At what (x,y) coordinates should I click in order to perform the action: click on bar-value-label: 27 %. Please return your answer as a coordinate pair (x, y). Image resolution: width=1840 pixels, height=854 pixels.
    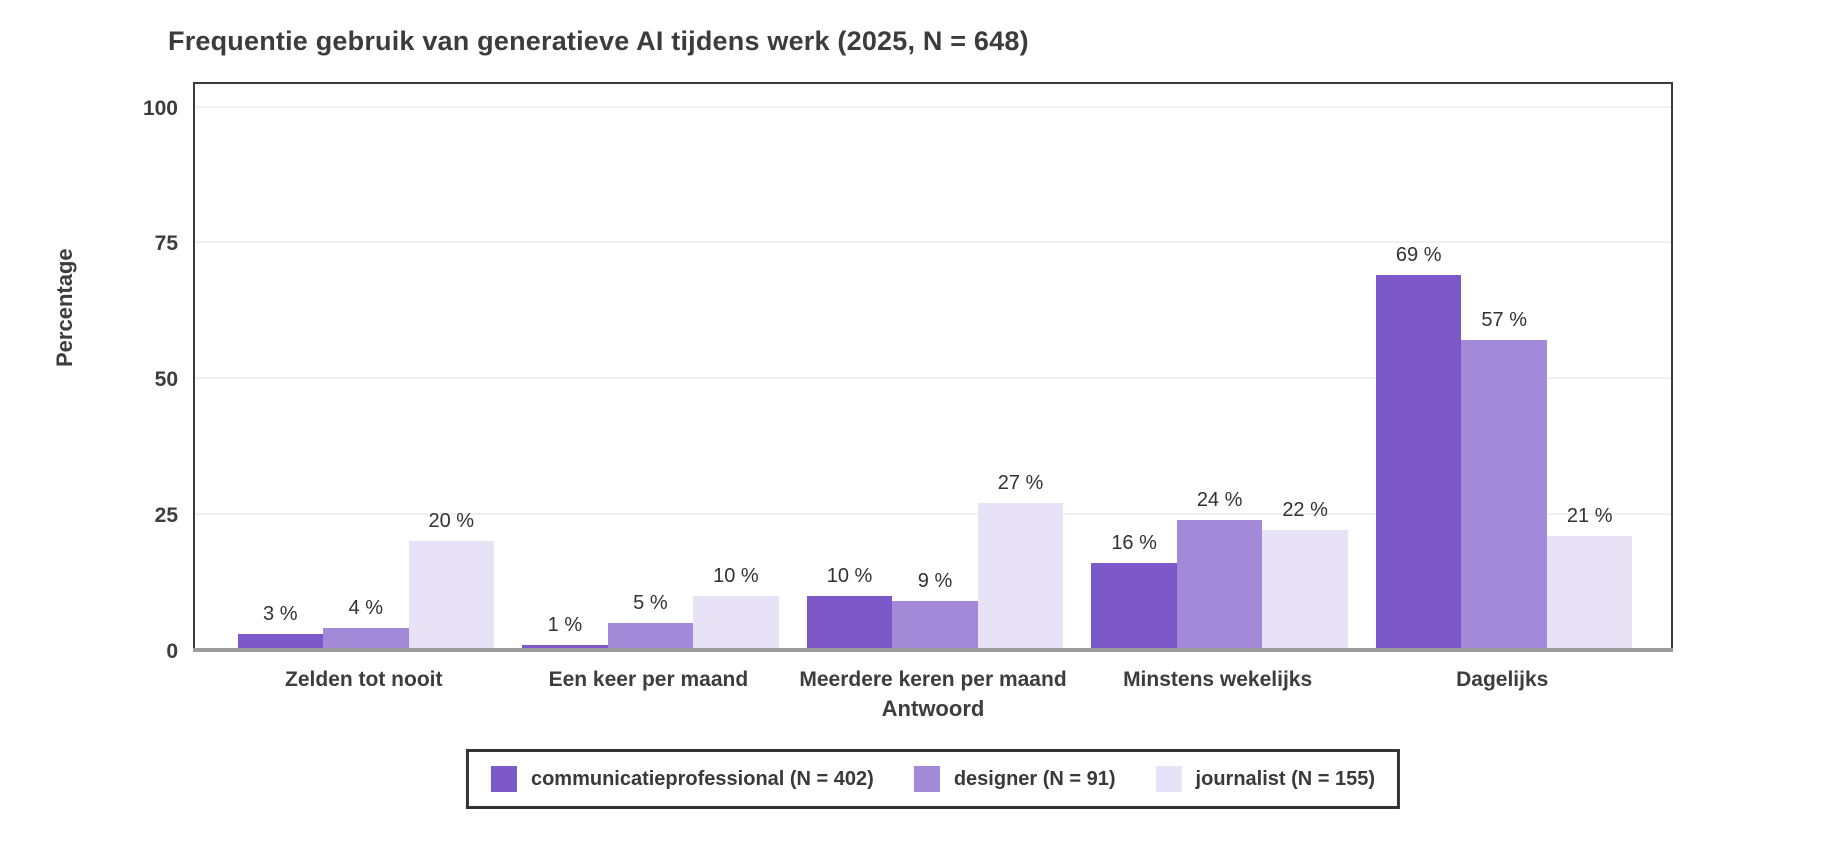
    Looking at the image, I should click on (1020, 483).